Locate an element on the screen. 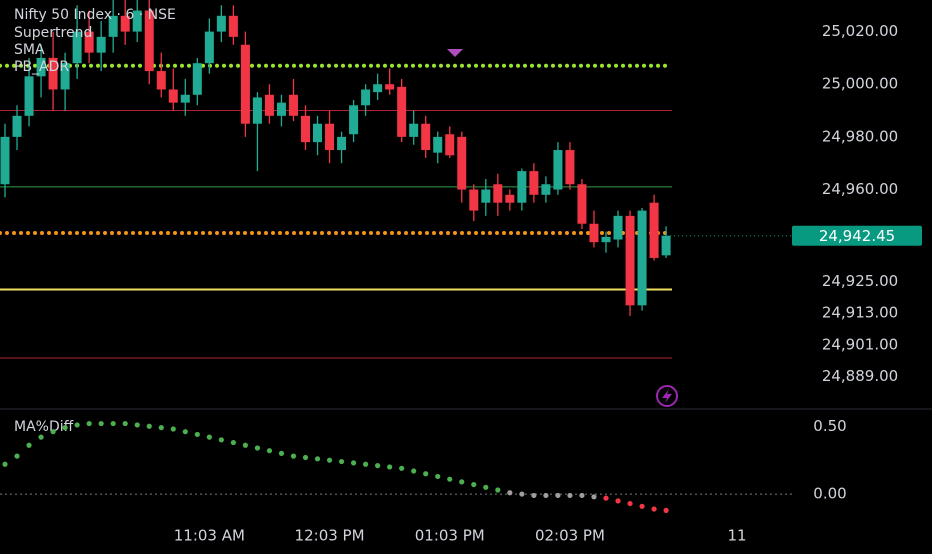  last-price-box is located at coordinates (857, 235).